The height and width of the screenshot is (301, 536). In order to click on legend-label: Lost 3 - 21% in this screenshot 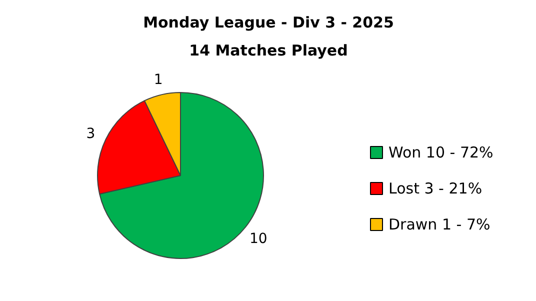, I will do `click(435, 189)`.